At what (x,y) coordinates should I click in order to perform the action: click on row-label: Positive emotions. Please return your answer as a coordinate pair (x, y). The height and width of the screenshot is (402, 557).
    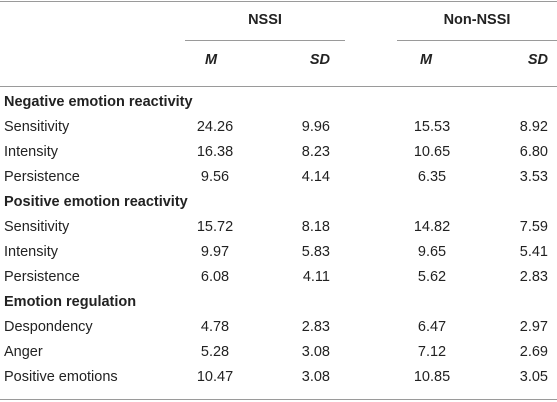
    Looking at the image, I should click on (61, 377).